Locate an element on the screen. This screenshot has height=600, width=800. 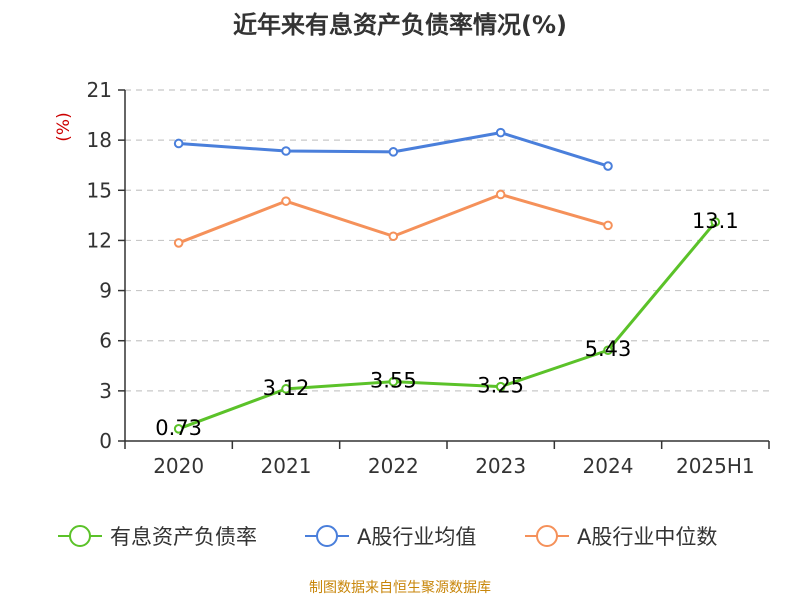
x-tick-label-2021: 2021 is located at coordinates (286, 466).